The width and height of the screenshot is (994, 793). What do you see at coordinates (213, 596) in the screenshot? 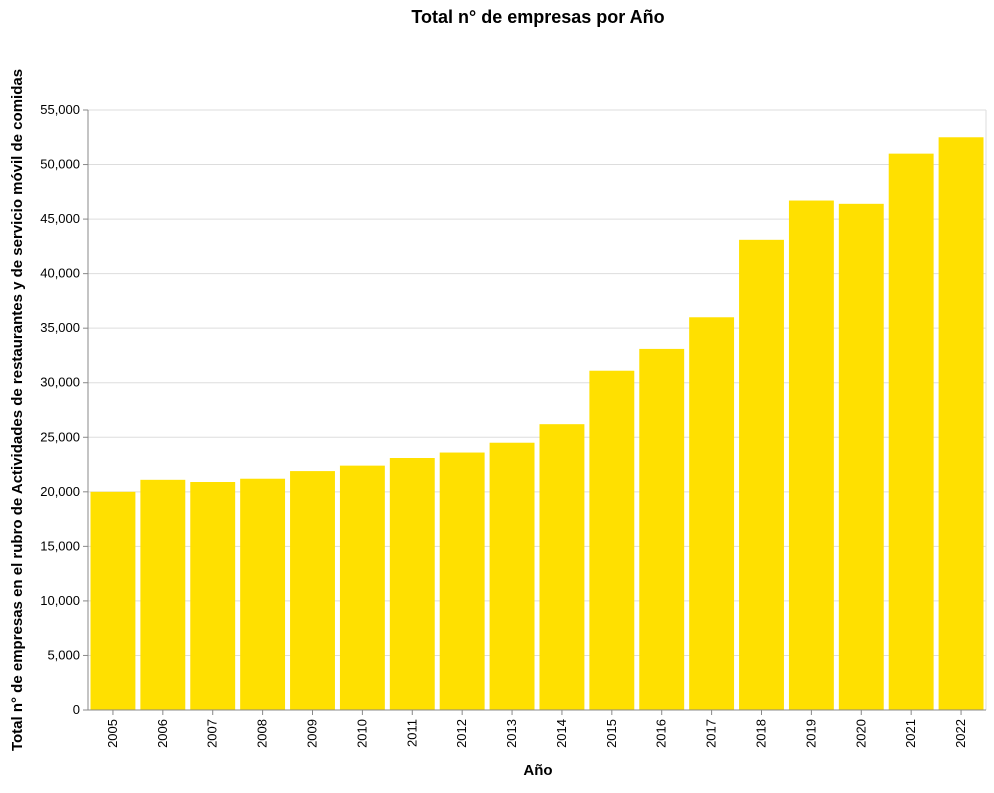
I see `bar-2007` at bounding box center [213, 596].